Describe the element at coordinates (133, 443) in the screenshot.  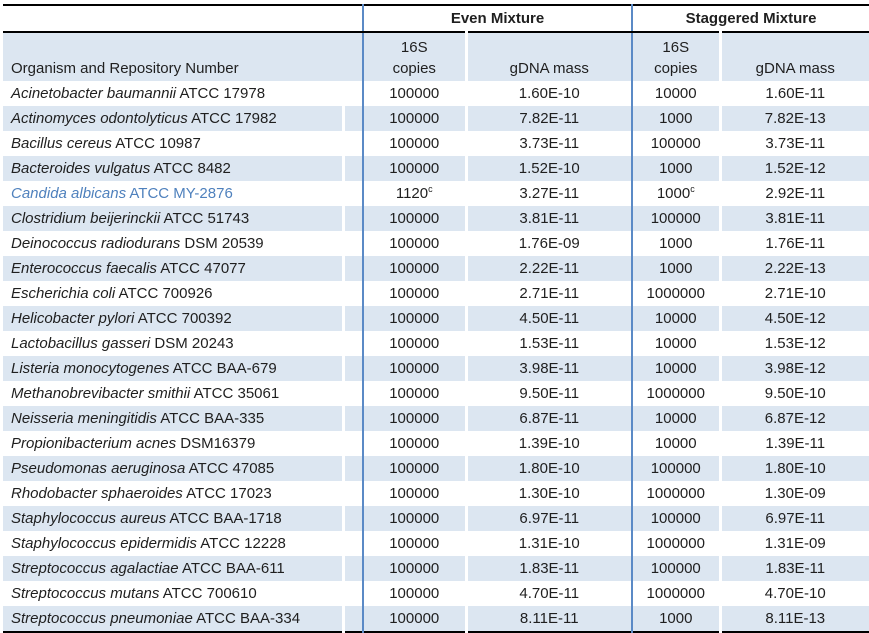
I see `organism-cell: Propionibacterium acnes DSM16379` at that location.